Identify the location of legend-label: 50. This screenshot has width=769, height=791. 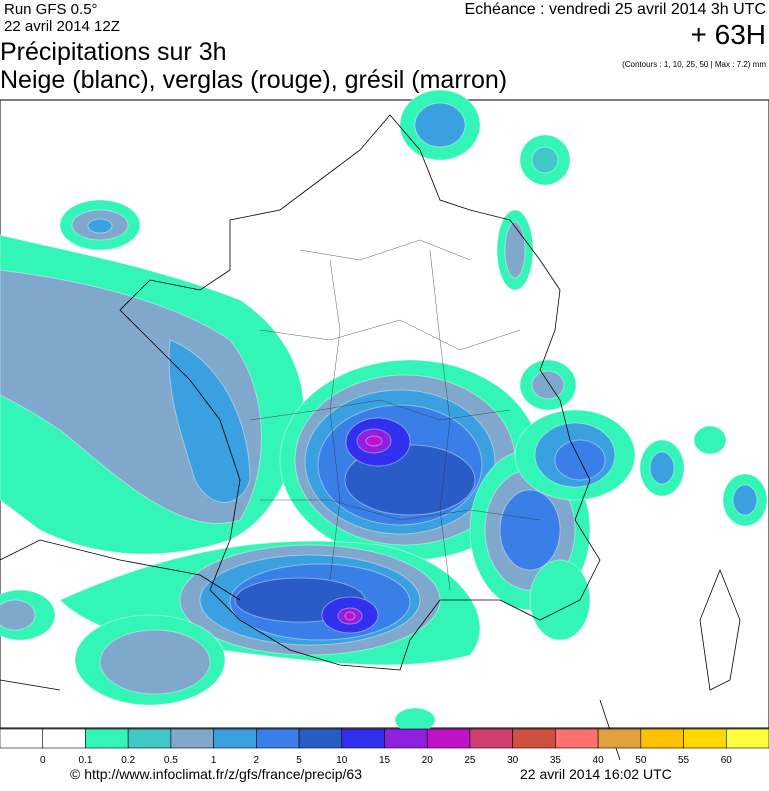
(641, 760).